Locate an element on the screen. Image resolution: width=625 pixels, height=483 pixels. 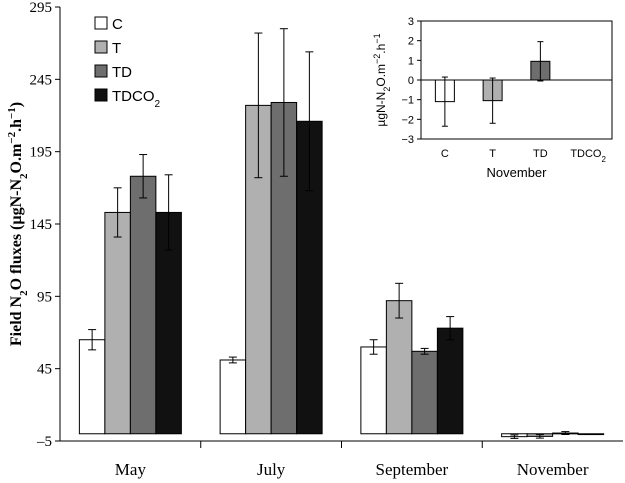
inset-x-tick-label: T is located at coordinates (492, 154).